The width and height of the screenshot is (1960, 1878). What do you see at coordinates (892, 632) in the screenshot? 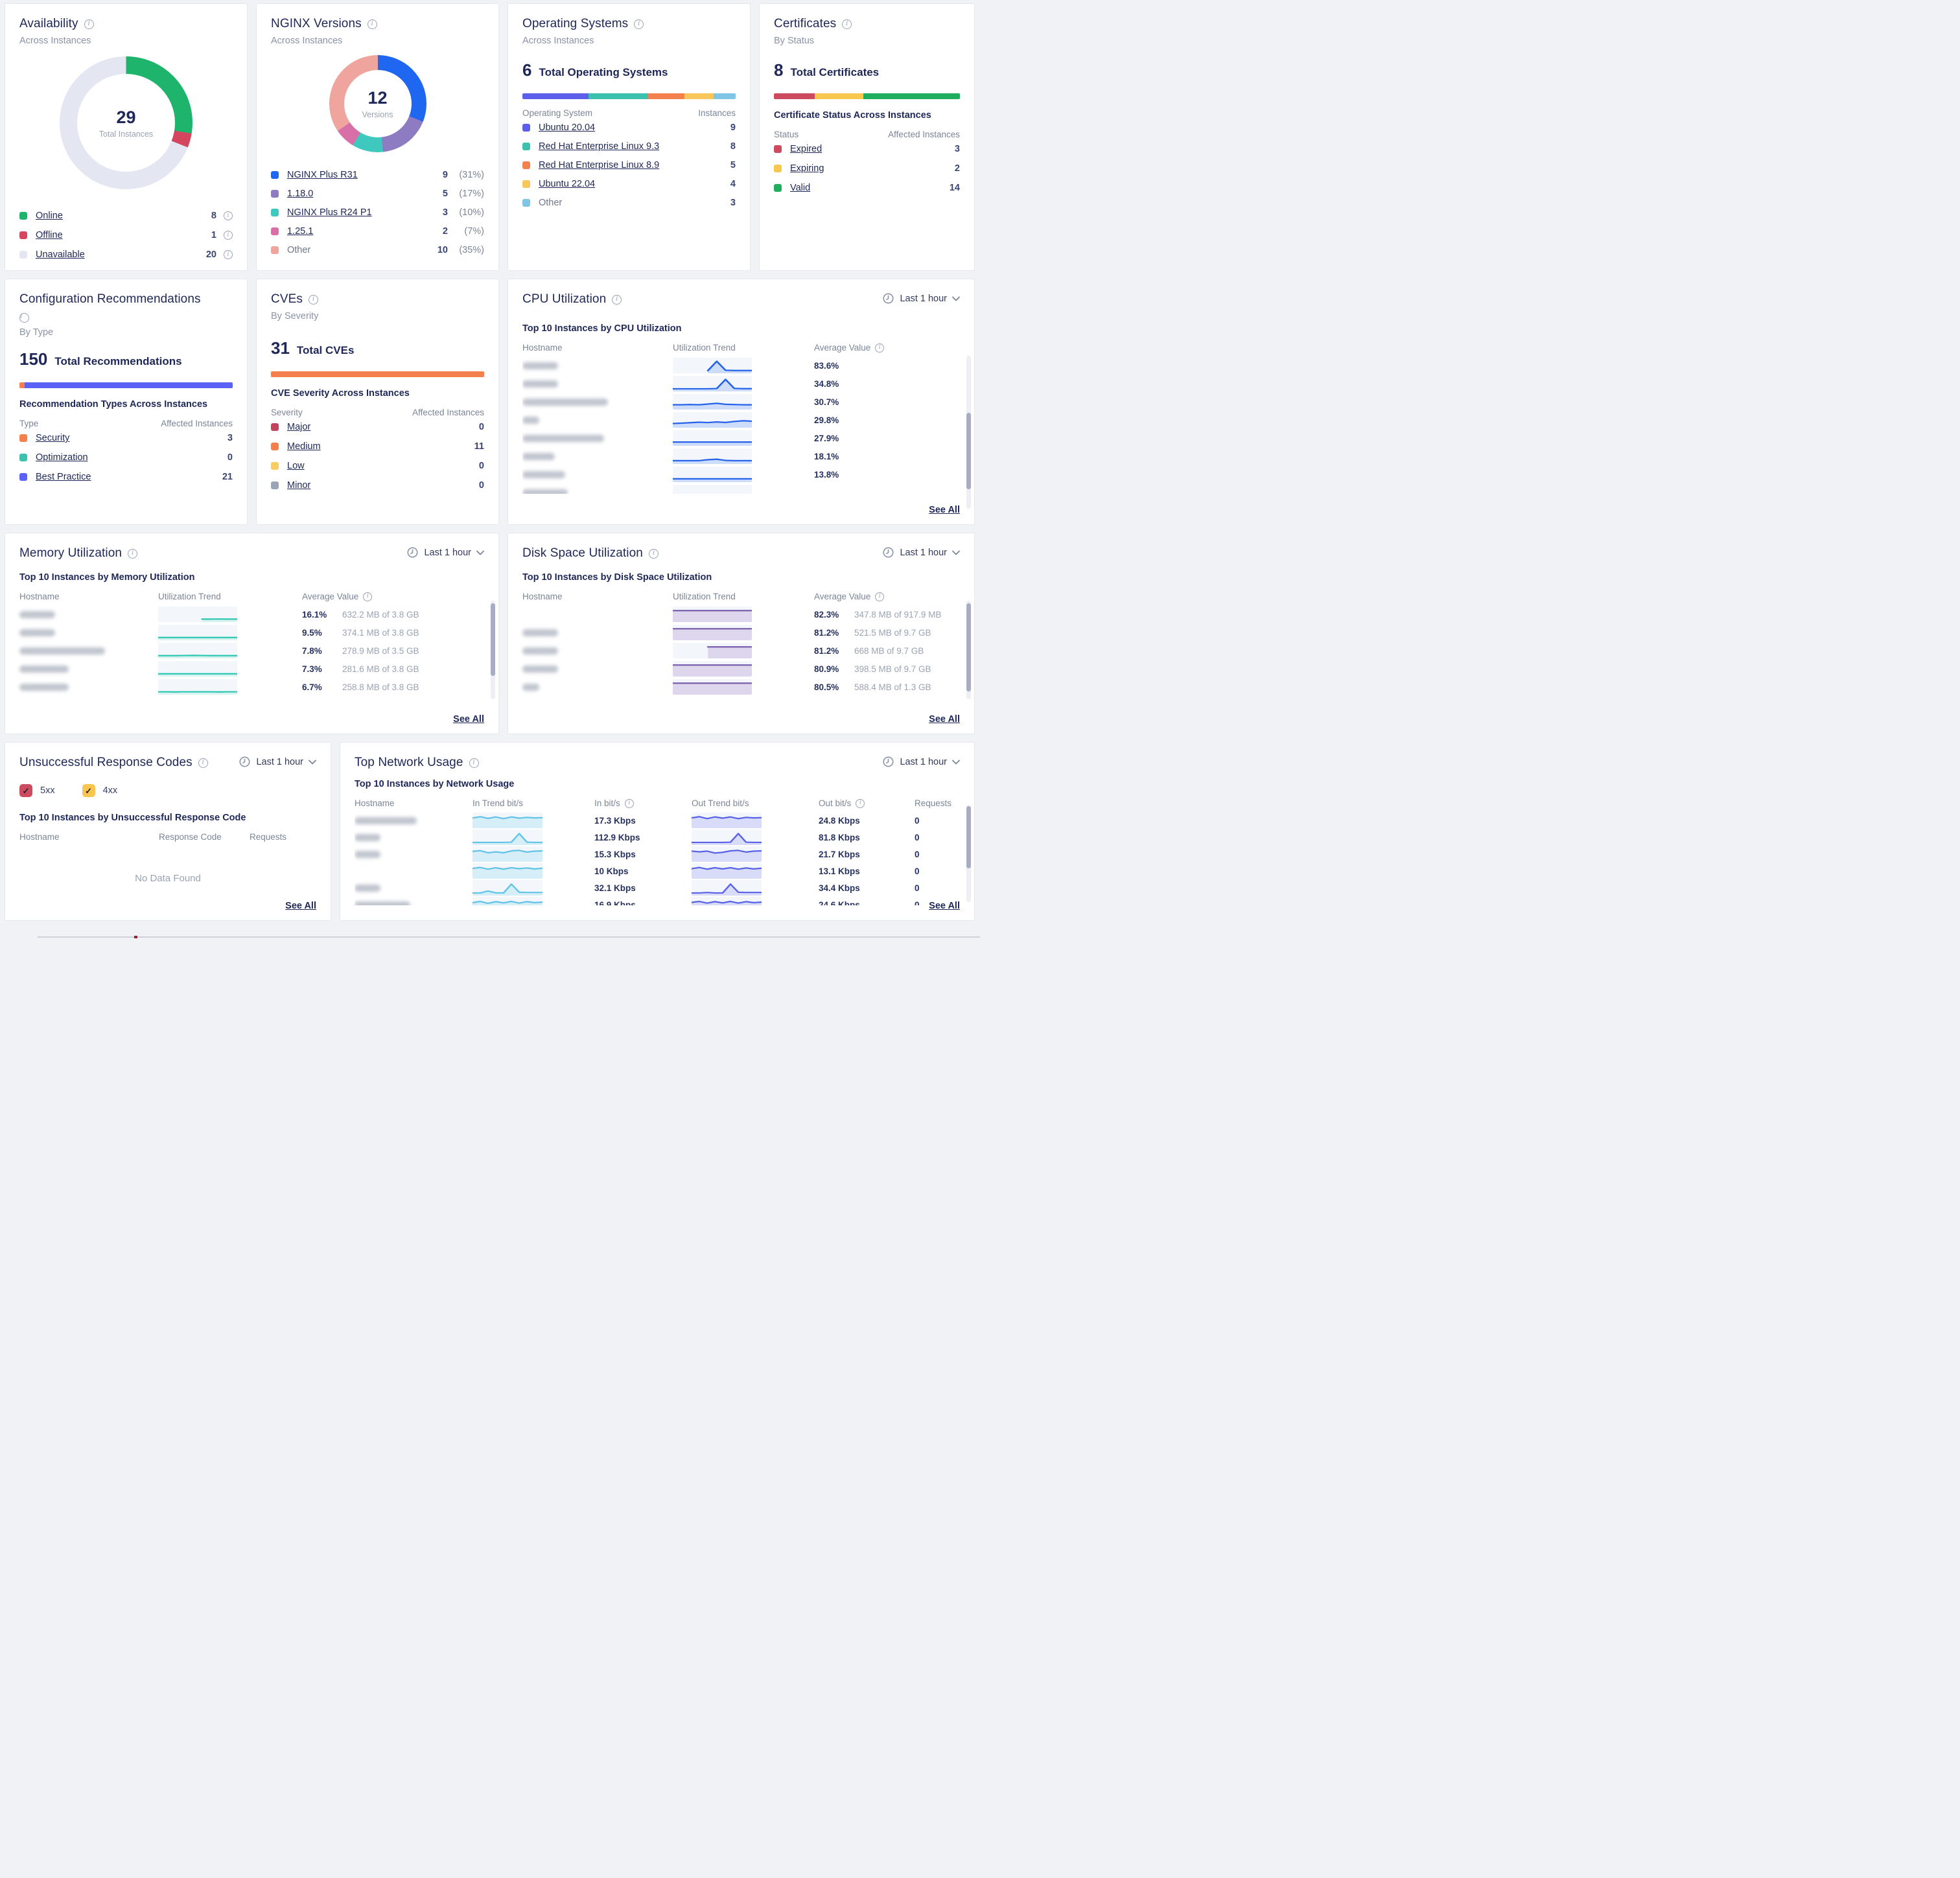
I see `disk-detail: 521.5 MB of 9.7 GB` at bounding box center [892, 632].